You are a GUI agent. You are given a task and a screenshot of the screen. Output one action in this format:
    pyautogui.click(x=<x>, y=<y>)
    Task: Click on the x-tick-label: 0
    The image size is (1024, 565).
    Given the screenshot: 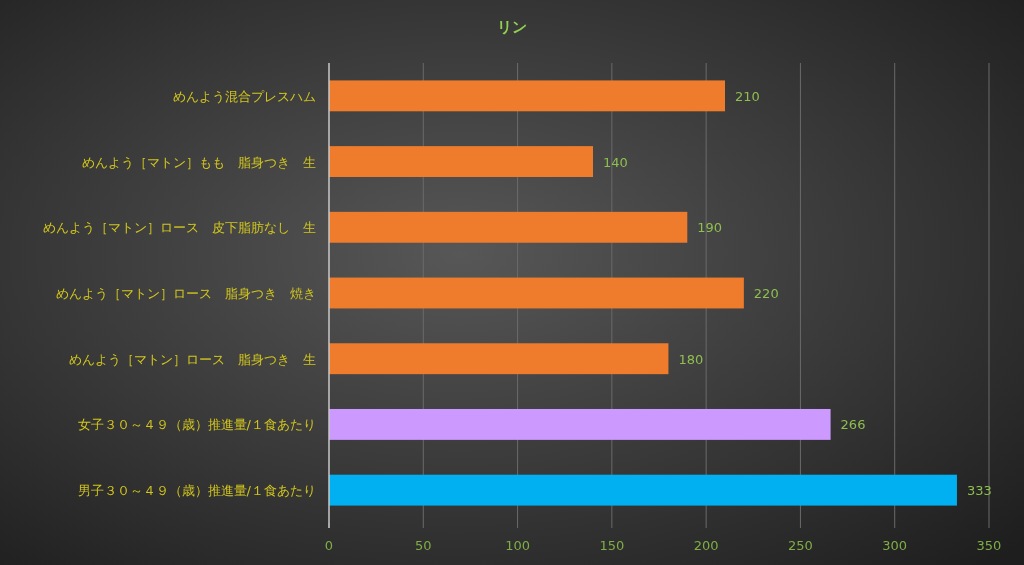 What is the action you would take?
    pyautogui.click(x=329, y=545)
    